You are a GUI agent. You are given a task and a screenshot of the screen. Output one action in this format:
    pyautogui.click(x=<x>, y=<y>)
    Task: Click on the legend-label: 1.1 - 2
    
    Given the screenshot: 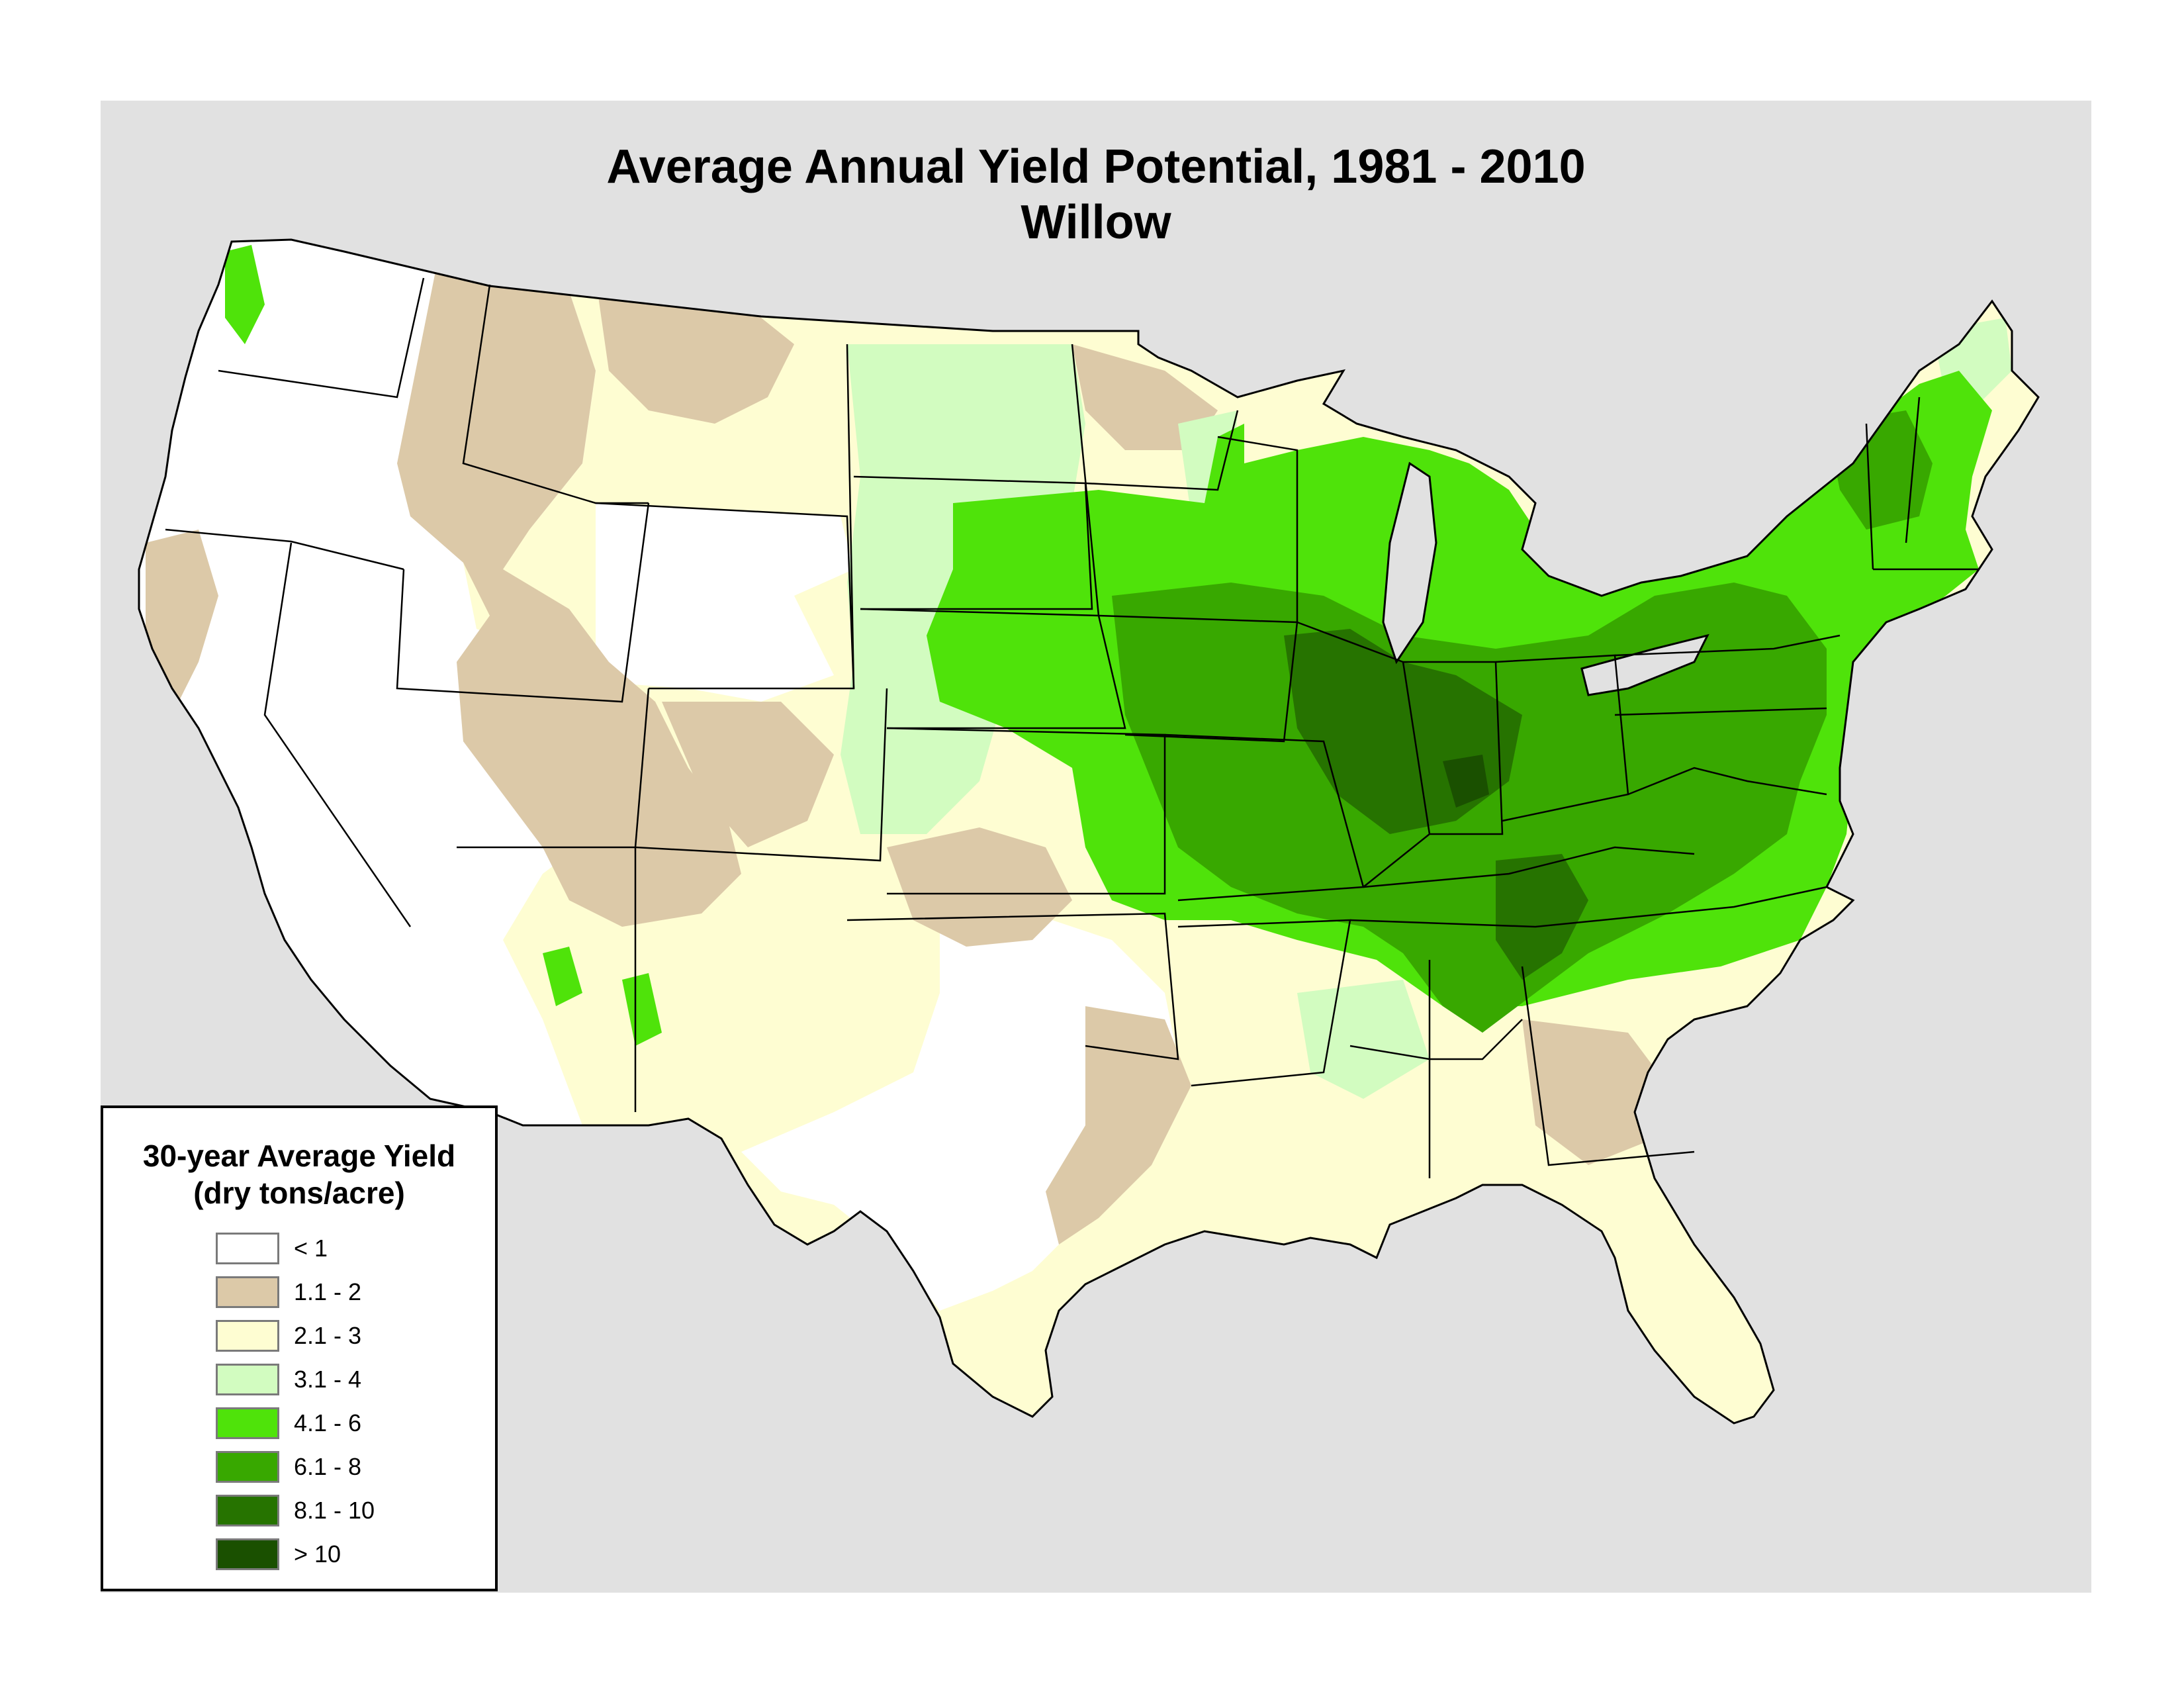 What is the action you would take?
    pyautogui.click(x=328, y=1291)
    